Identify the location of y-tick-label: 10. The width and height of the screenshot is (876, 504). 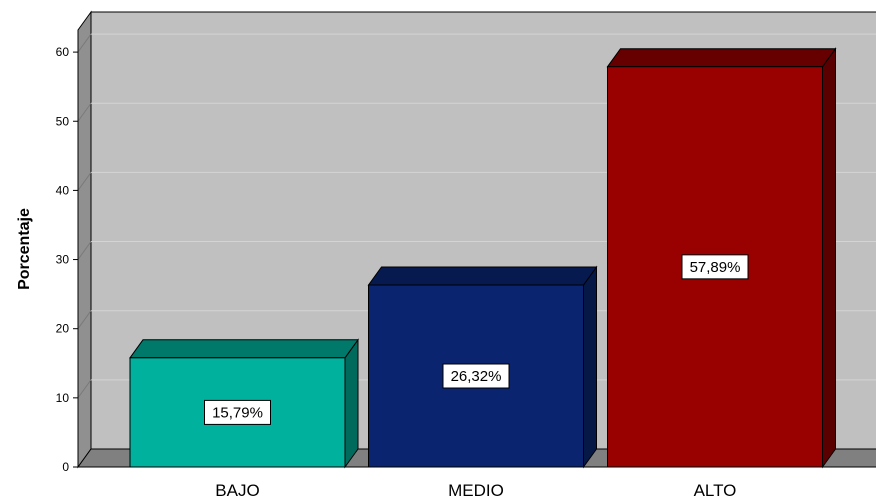
(63, 398).